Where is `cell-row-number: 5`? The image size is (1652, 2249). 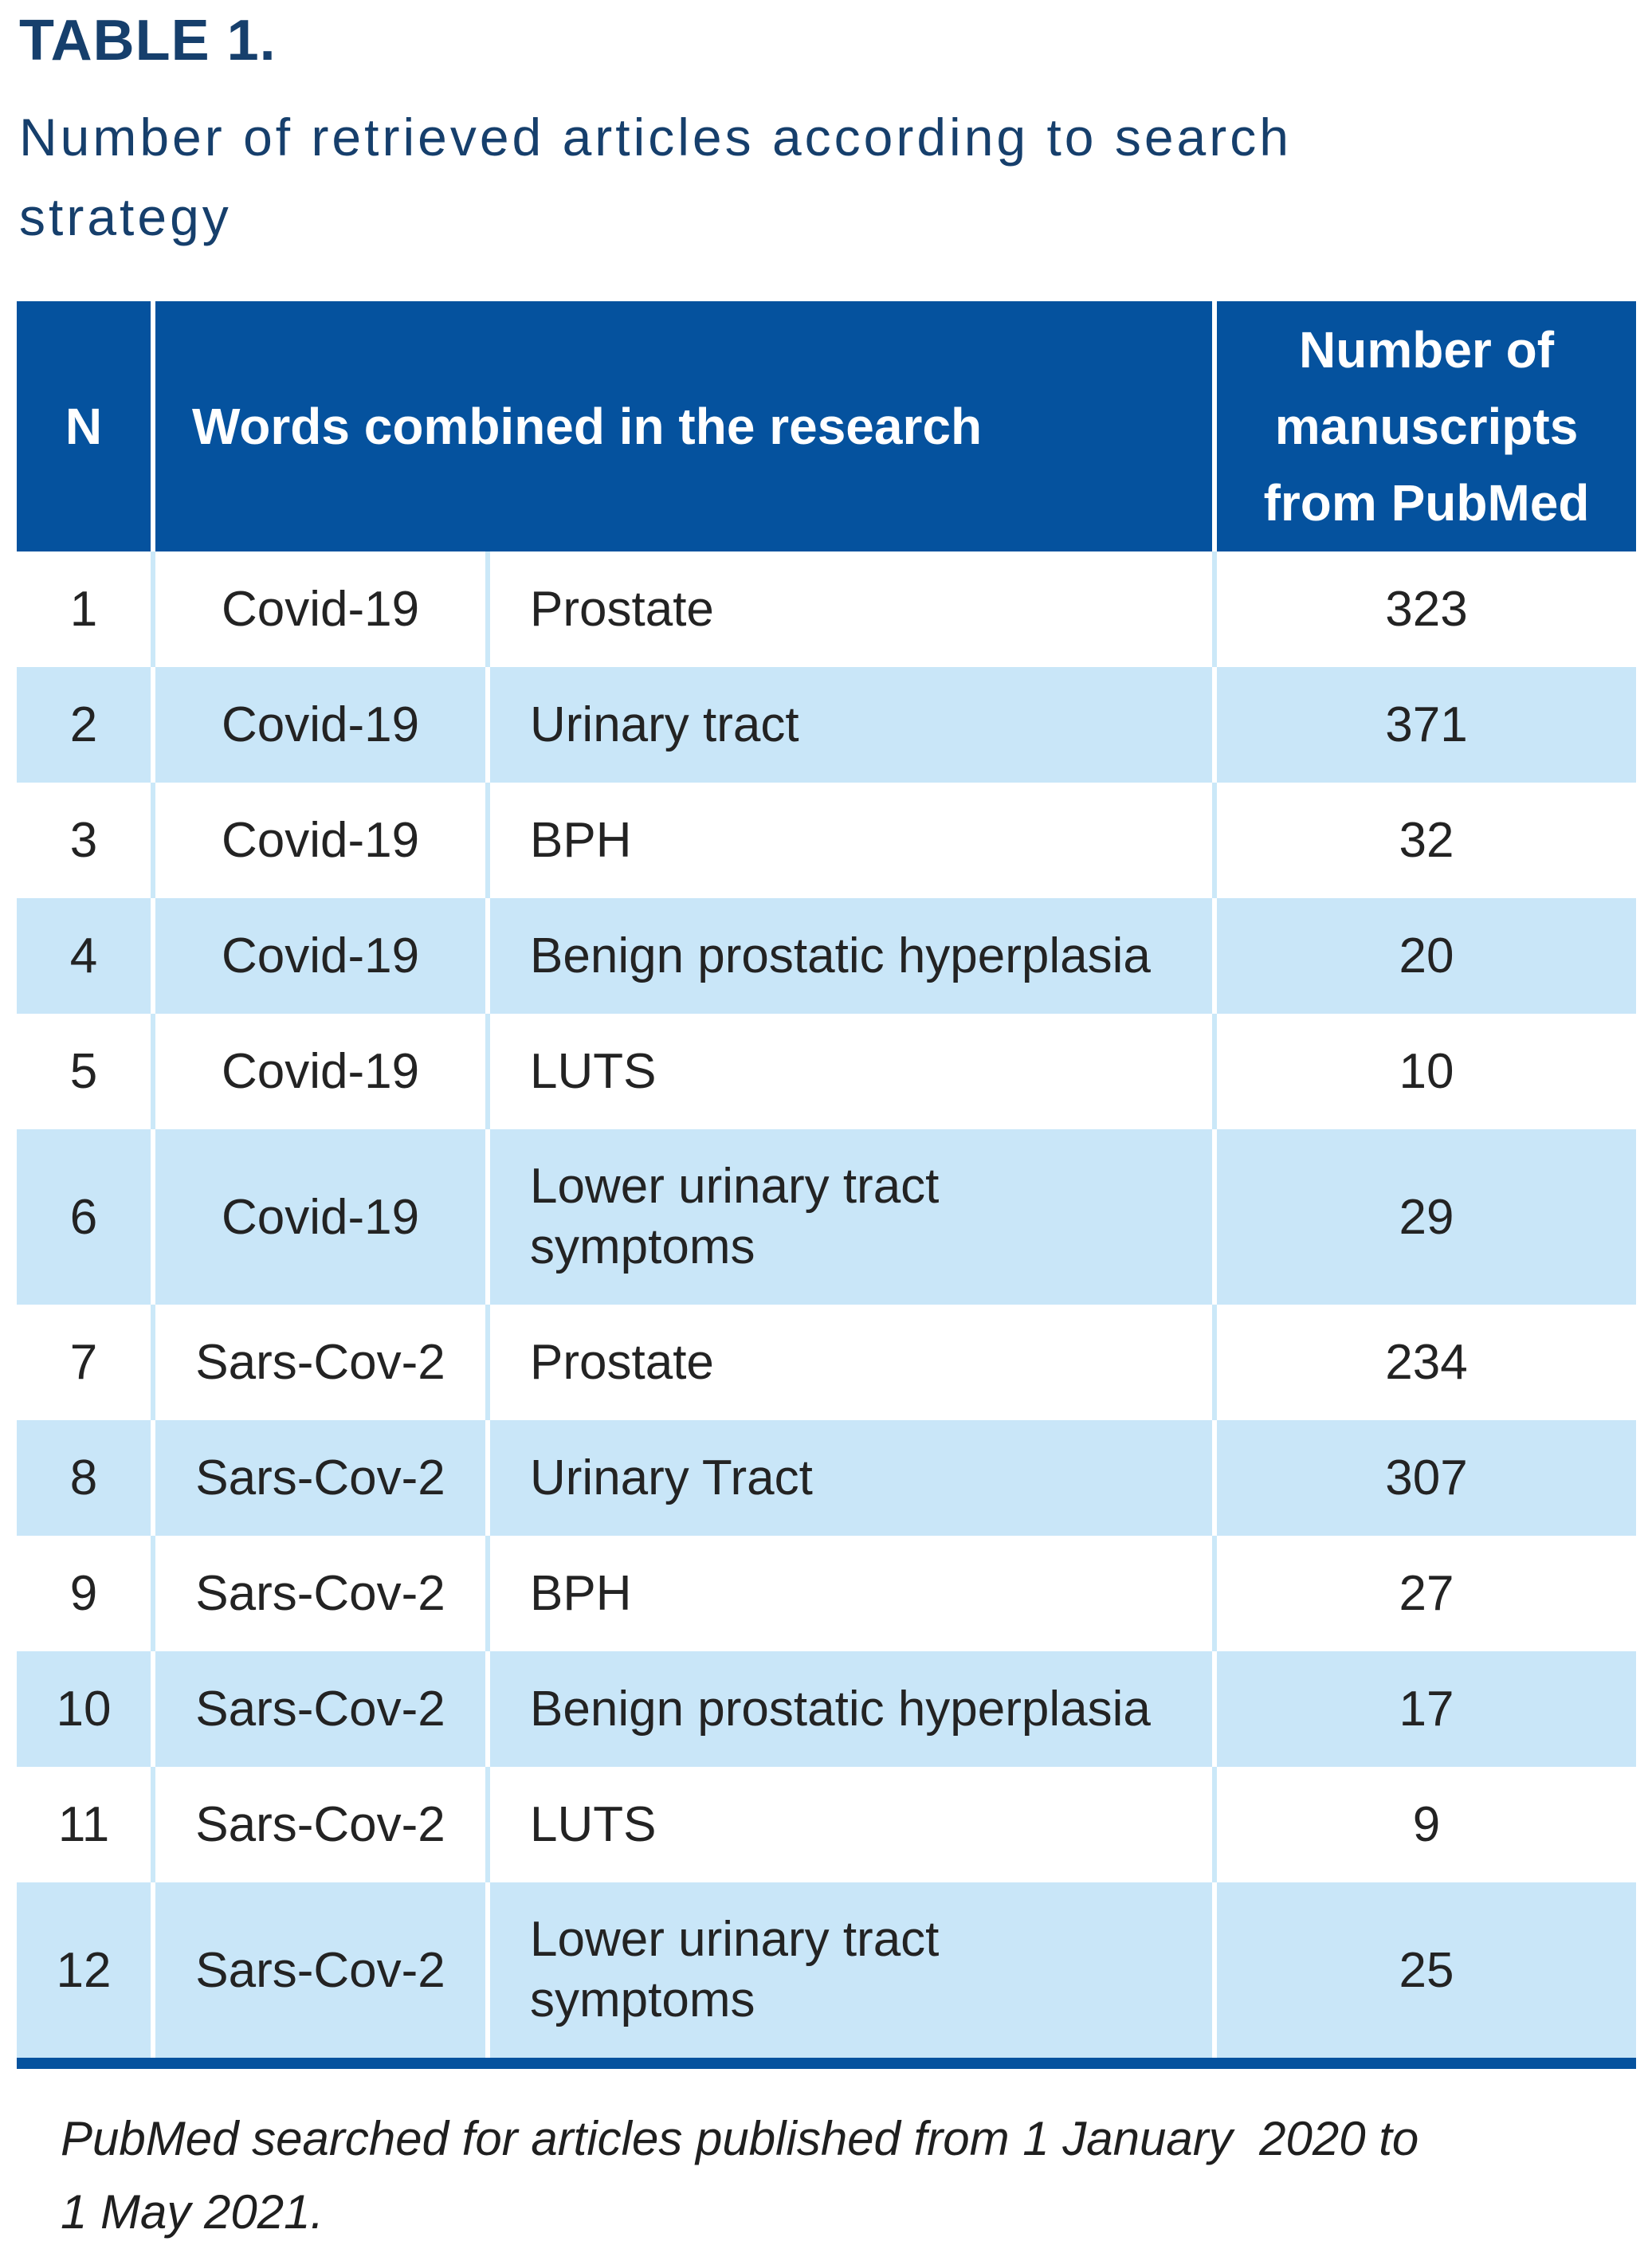 cell-row-number: 5 is located at coordinates (83, 1071).